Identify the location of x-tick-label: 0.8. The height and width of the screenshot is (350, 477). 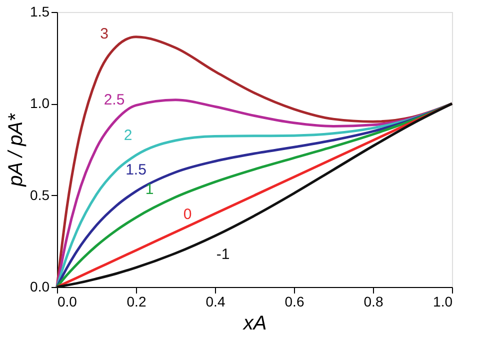
(374, 302).